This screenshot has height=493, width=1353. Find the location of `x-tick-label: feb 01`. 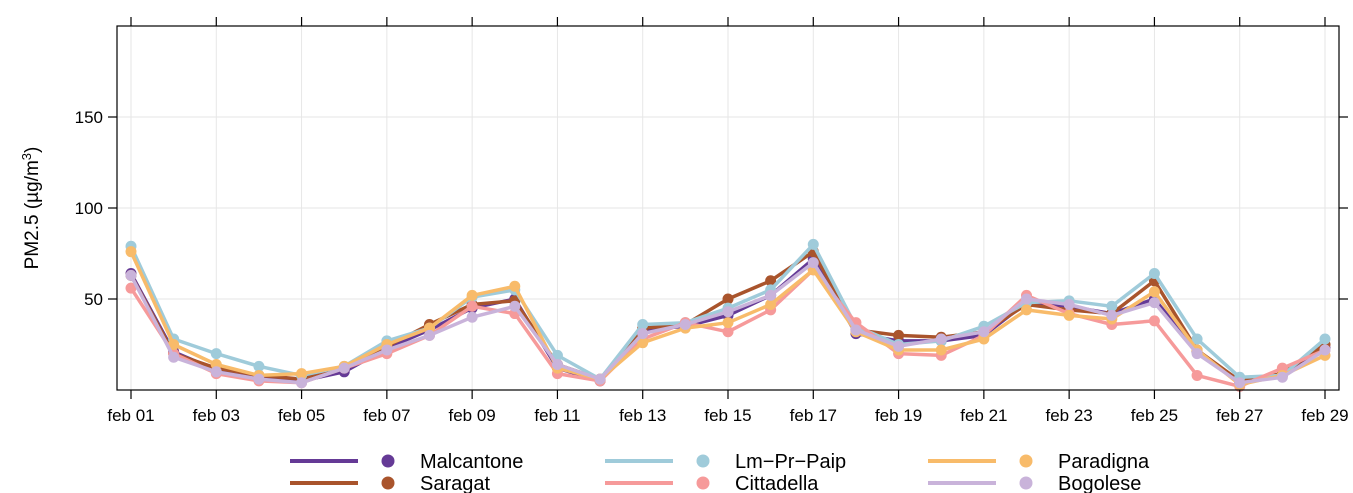

x-tick-label: feb 01 is located at coordinates (130, 415).